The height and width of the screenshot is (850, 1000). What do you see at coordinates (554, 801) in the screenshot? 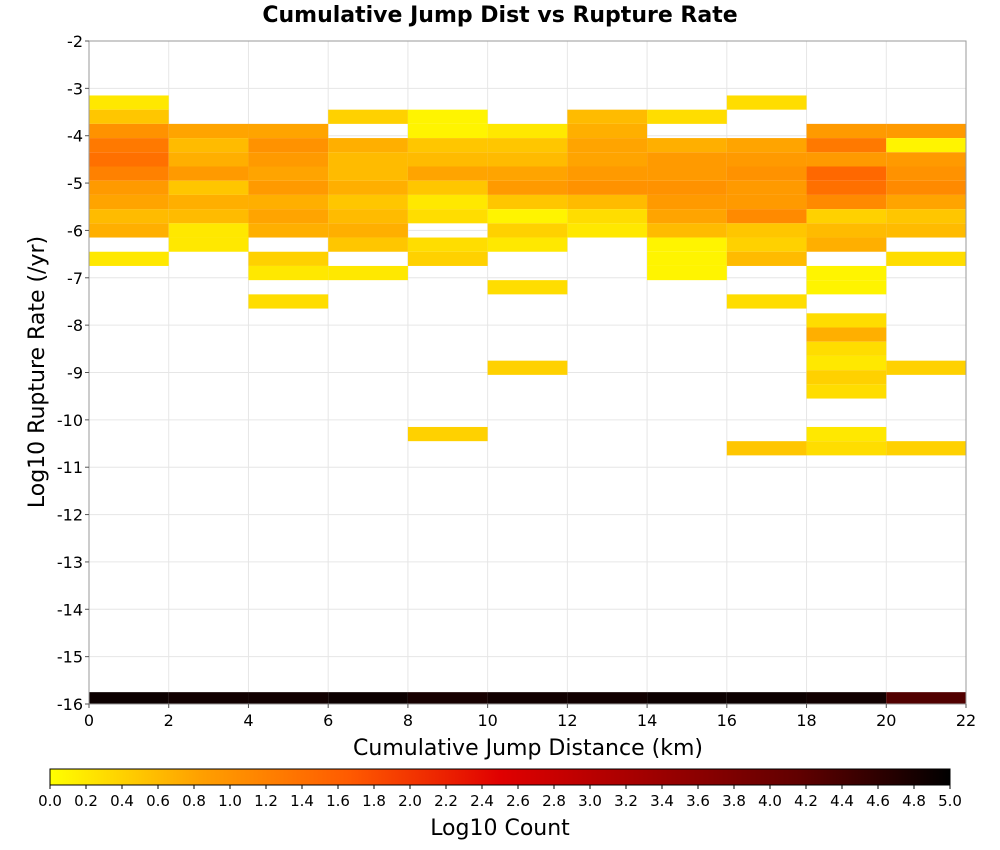
I see `colorbar-tick-label: 2.8` at bounding box center [554, 801].